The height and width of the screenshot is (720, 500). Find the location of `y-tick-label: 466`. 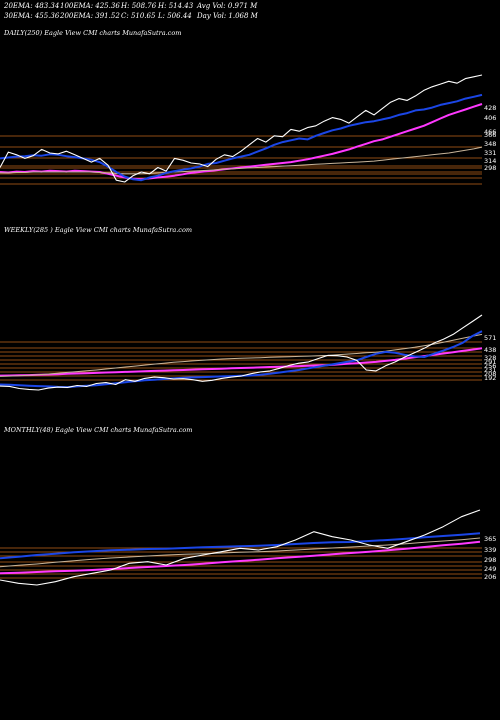

y-tick-label: 466 is located at coordinates (490, 132).